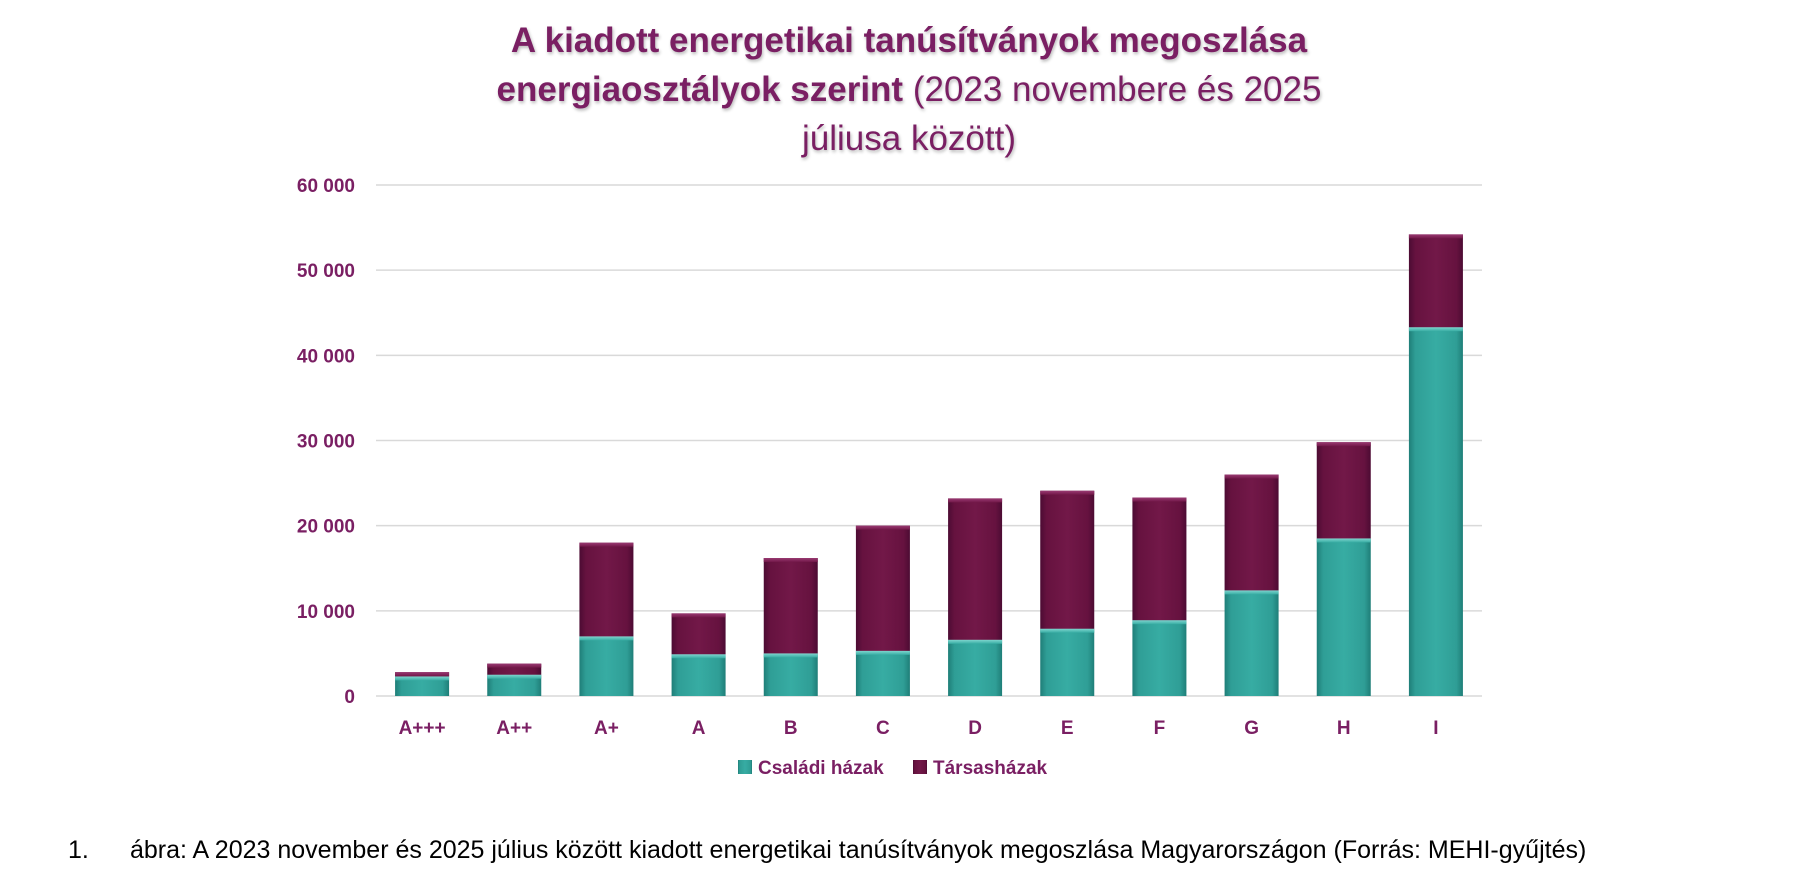 The image size is (1818, 886). What do you see at coordinates (745, 767) in the screenshot?
I see `legend-swatch-csaladi-hazak` at bounding box center [745, 767].